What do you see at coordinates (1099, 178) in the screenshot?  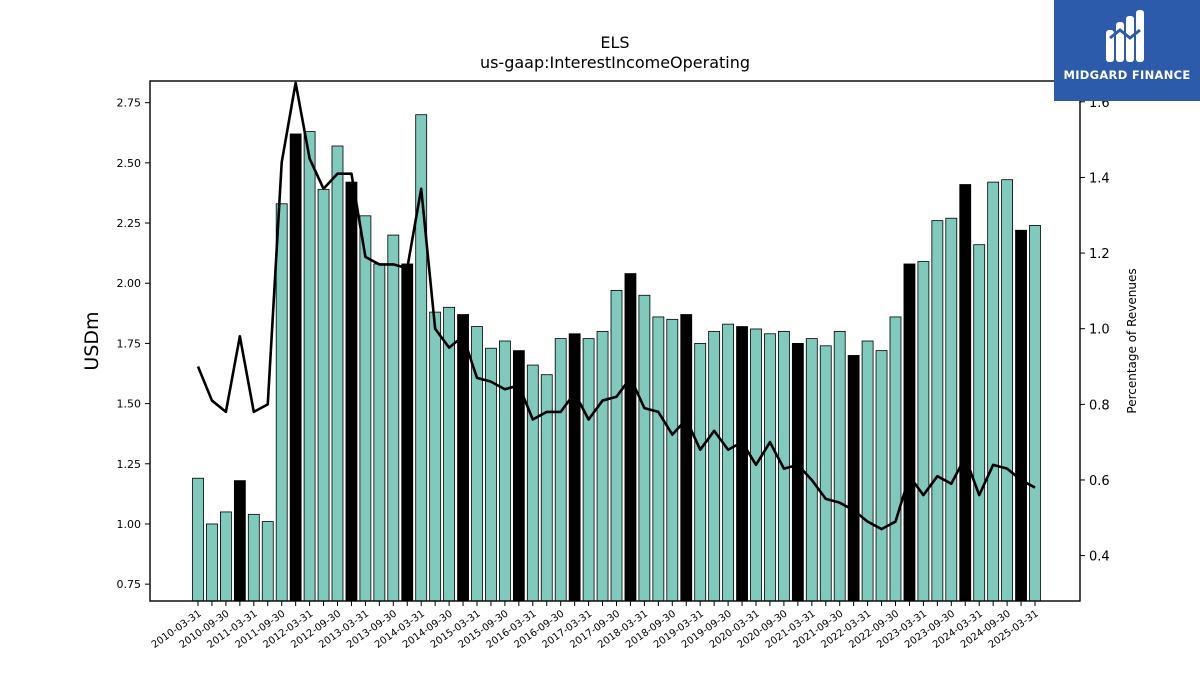 I see `y2-tick-label: 1.4` at bounding box center [1099, 178].